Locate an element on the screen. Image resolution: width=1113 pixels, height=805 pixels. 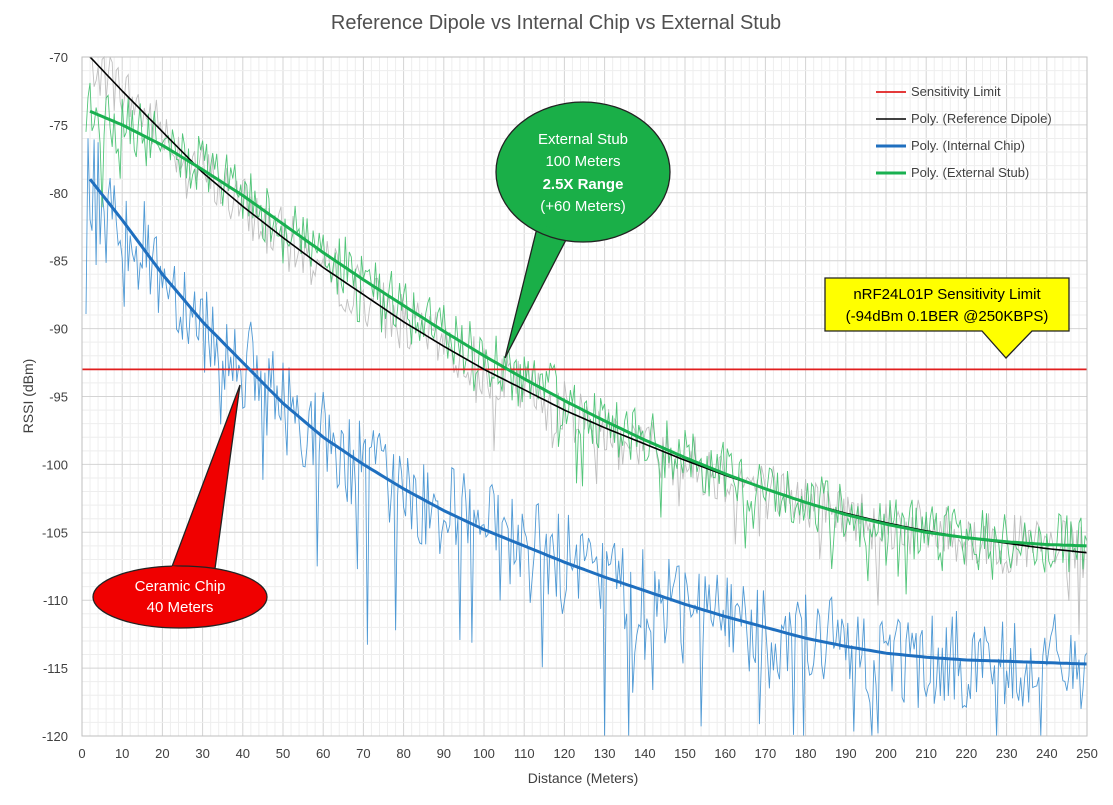
x-tick-label: 10 is located at coordinates (122, 753).